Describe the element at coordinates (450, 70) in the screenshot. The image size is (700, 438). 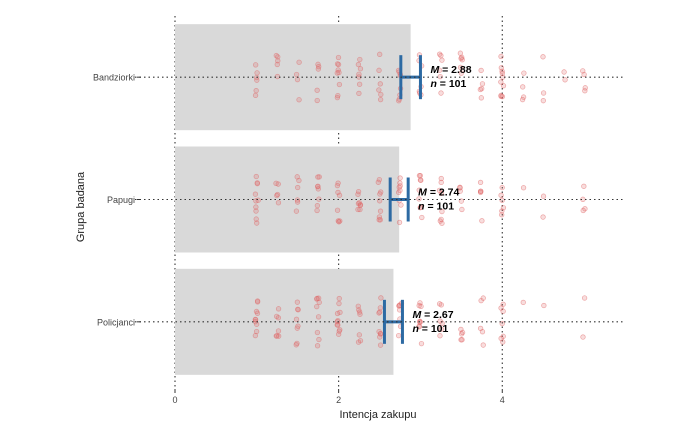
I see `mean-annotation: M = 2.88` at that location.